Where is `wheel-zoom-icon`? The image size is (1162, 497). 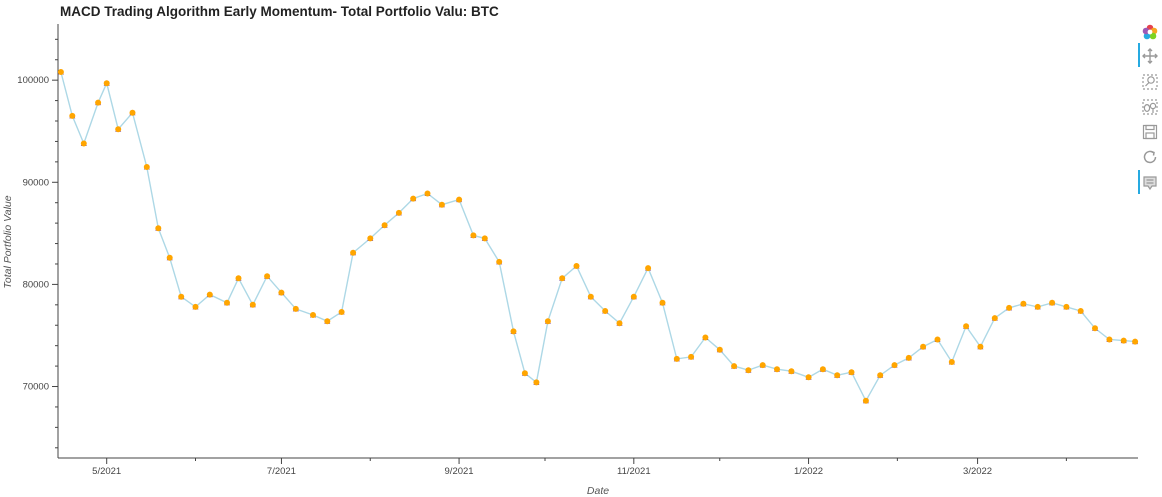 wheel-zoom-icon is located at coordinates (1150, 107).